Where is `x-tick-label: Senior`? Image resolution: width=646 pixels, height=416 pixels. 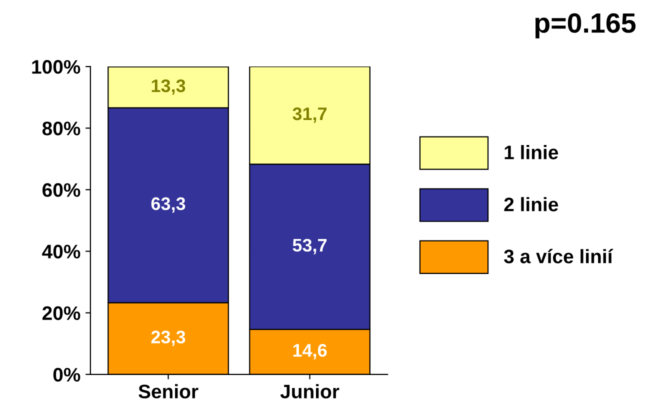
x-tick-label: Senior is located at coordinates (168, 391).